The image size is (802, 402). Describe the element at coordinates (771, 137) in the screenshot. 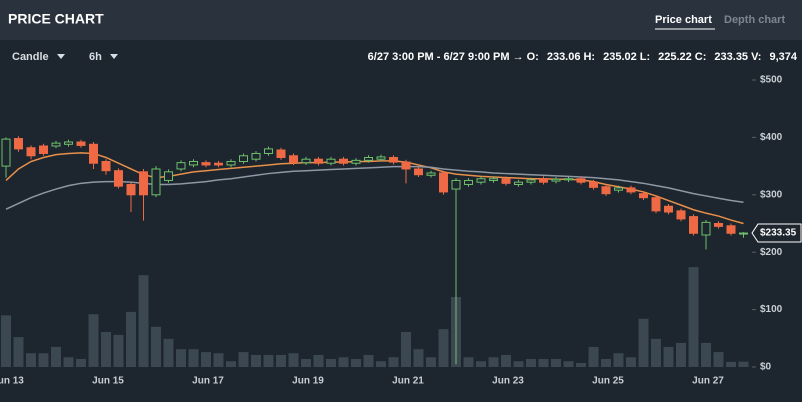

I see `y-tick-label: $400` at that location.